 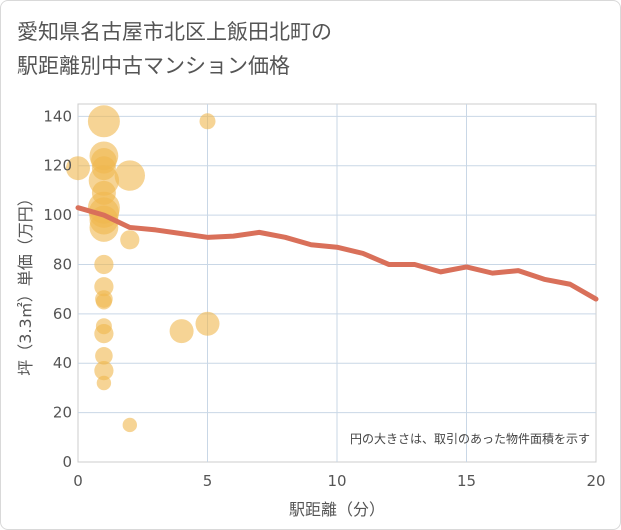 I want to click on y-axis-label: 坪（3.3㎡）単価（万円）, so click(x=25, y=282).